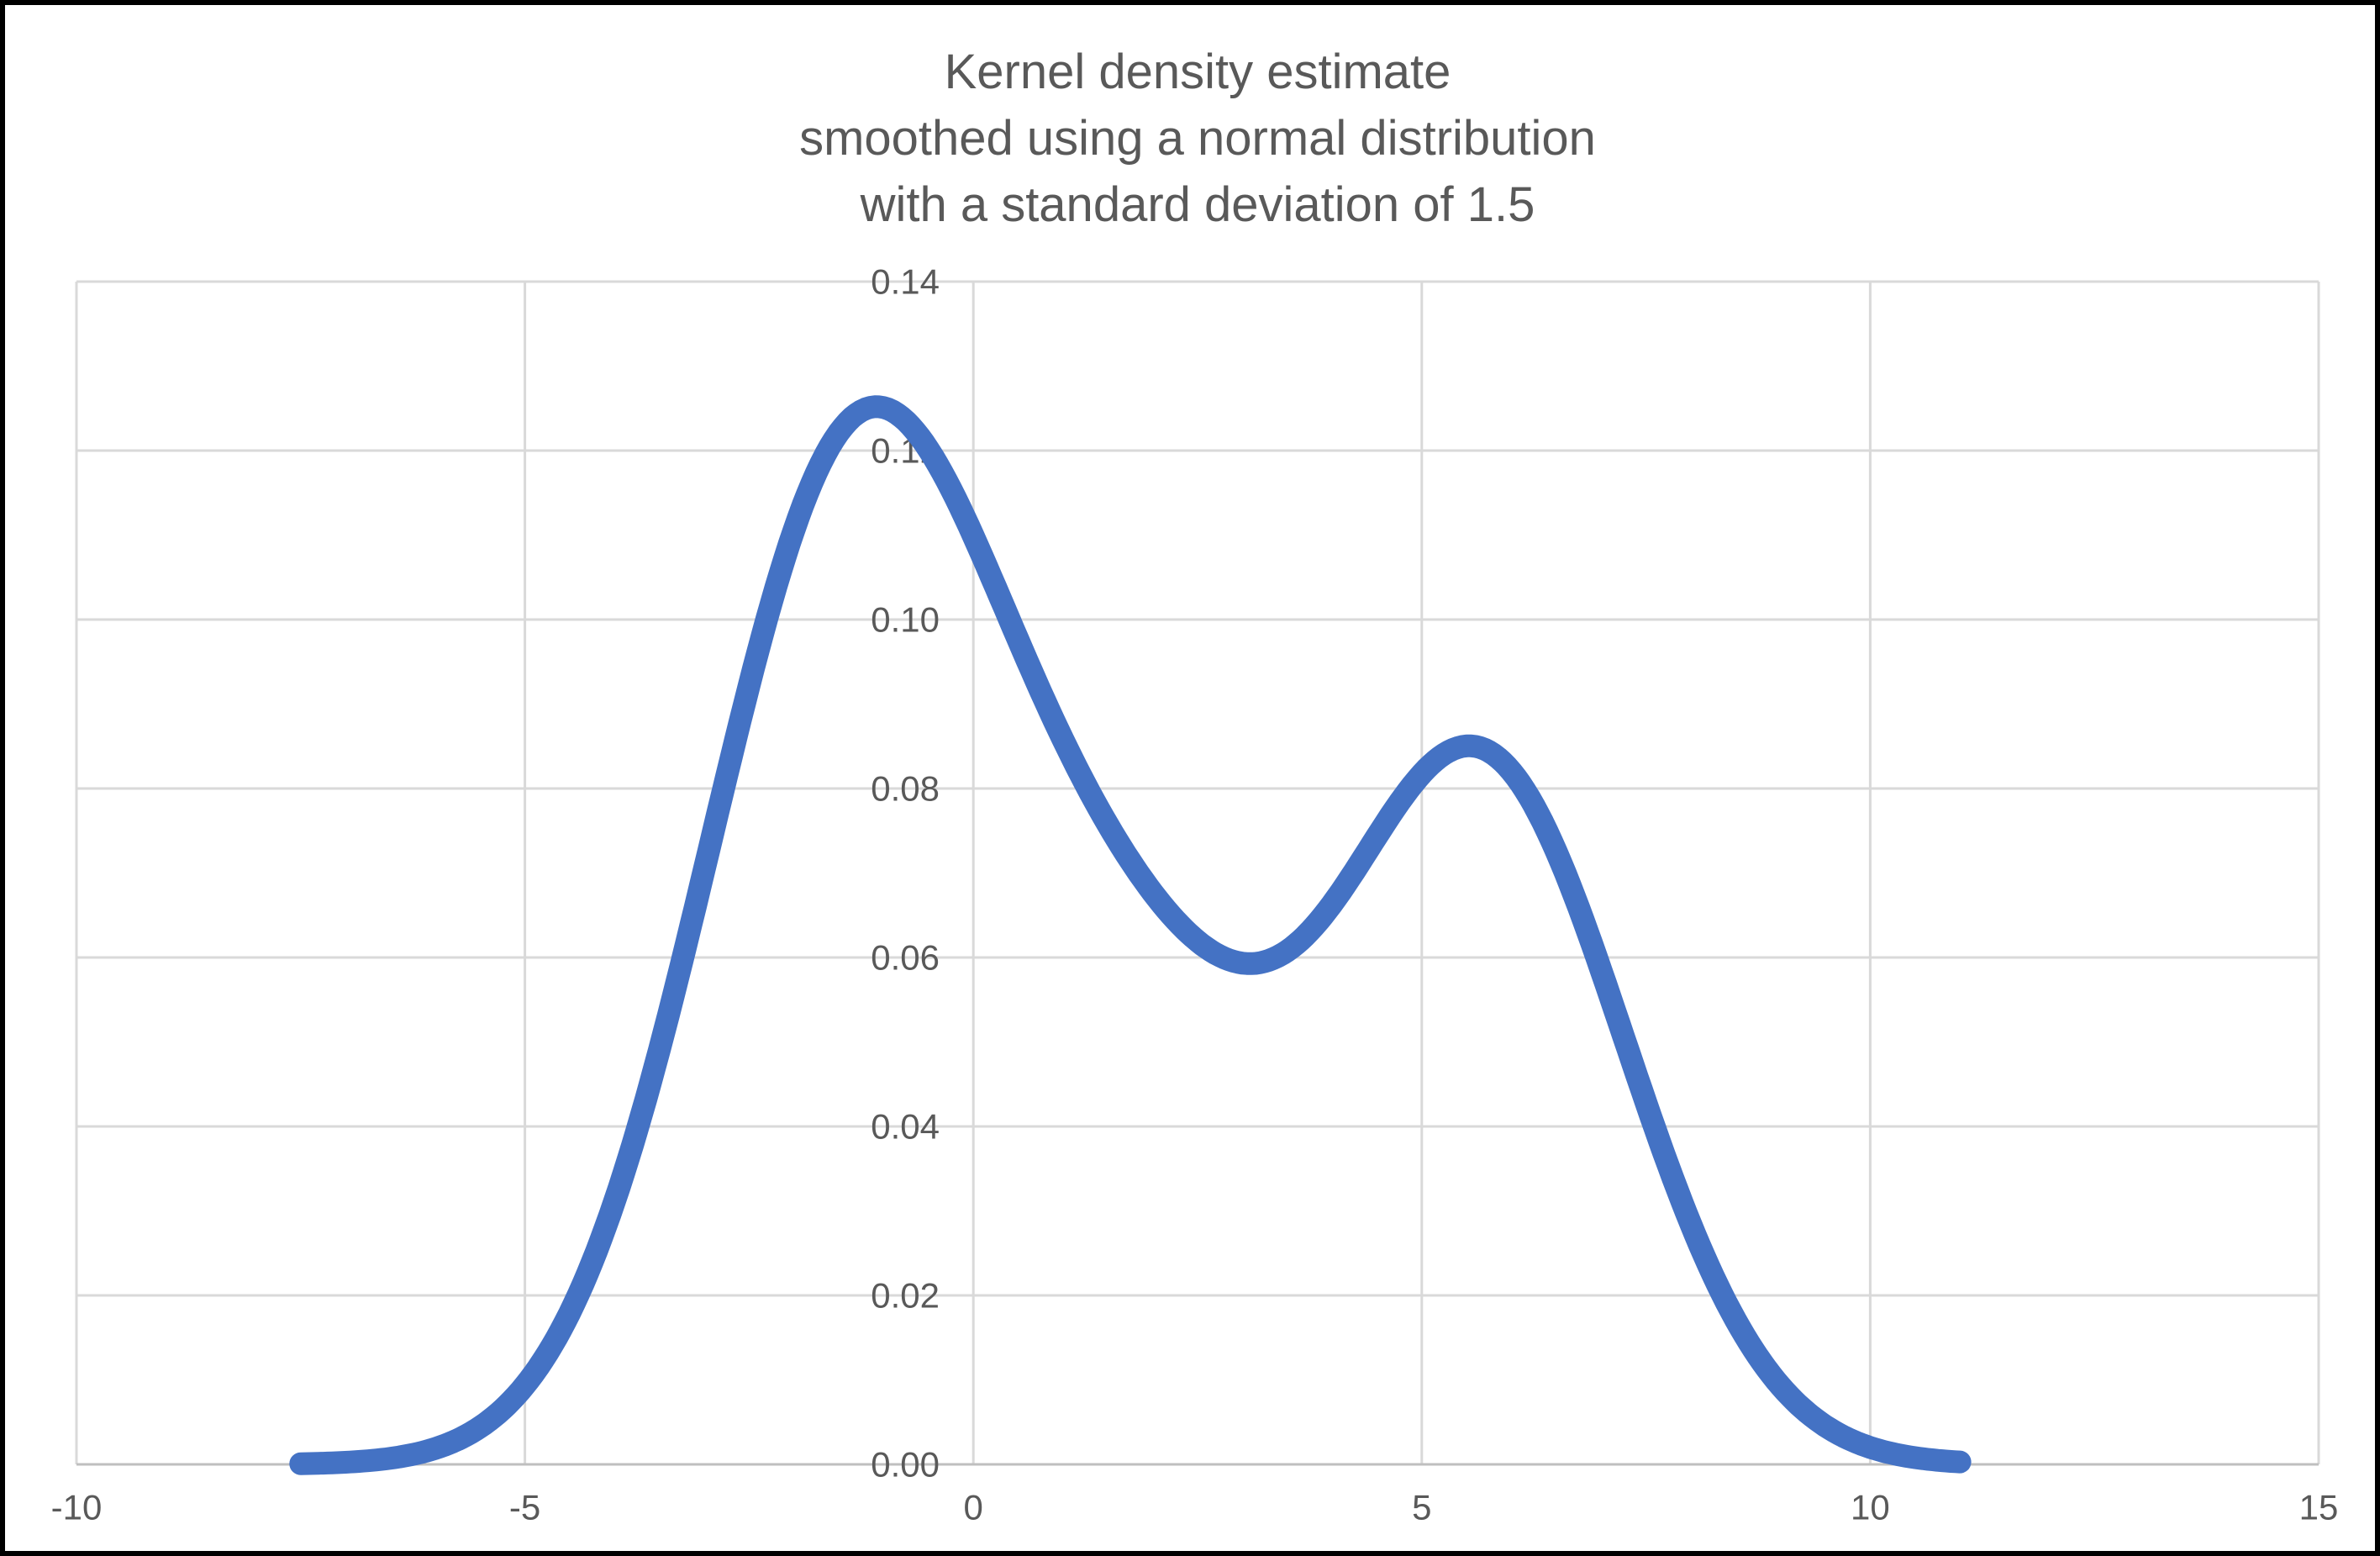  Describe the element at coordinates (1871, 1508) in the screenshot. I see `x-tick-label-10: 10` at that location.